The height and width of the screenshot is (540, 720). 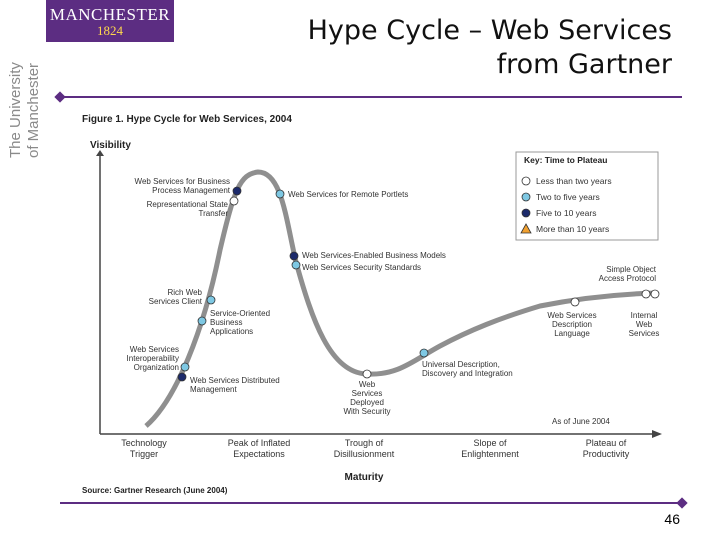 What do you see at coordinates (367, 384) in the screenshot?
I see `tech-label-line-1: Web` at bounding box center [367, 384].